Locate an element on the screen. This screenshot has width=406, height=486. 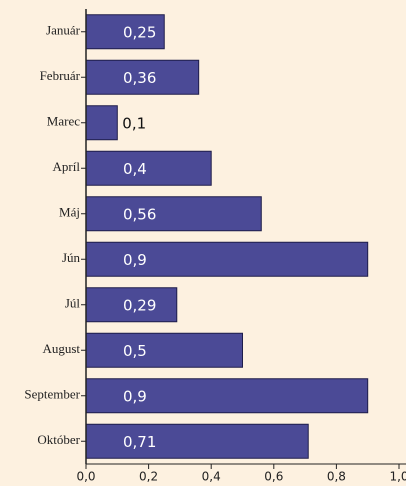
x-tick-label: 0,0 is located at coordinates (85, 477).